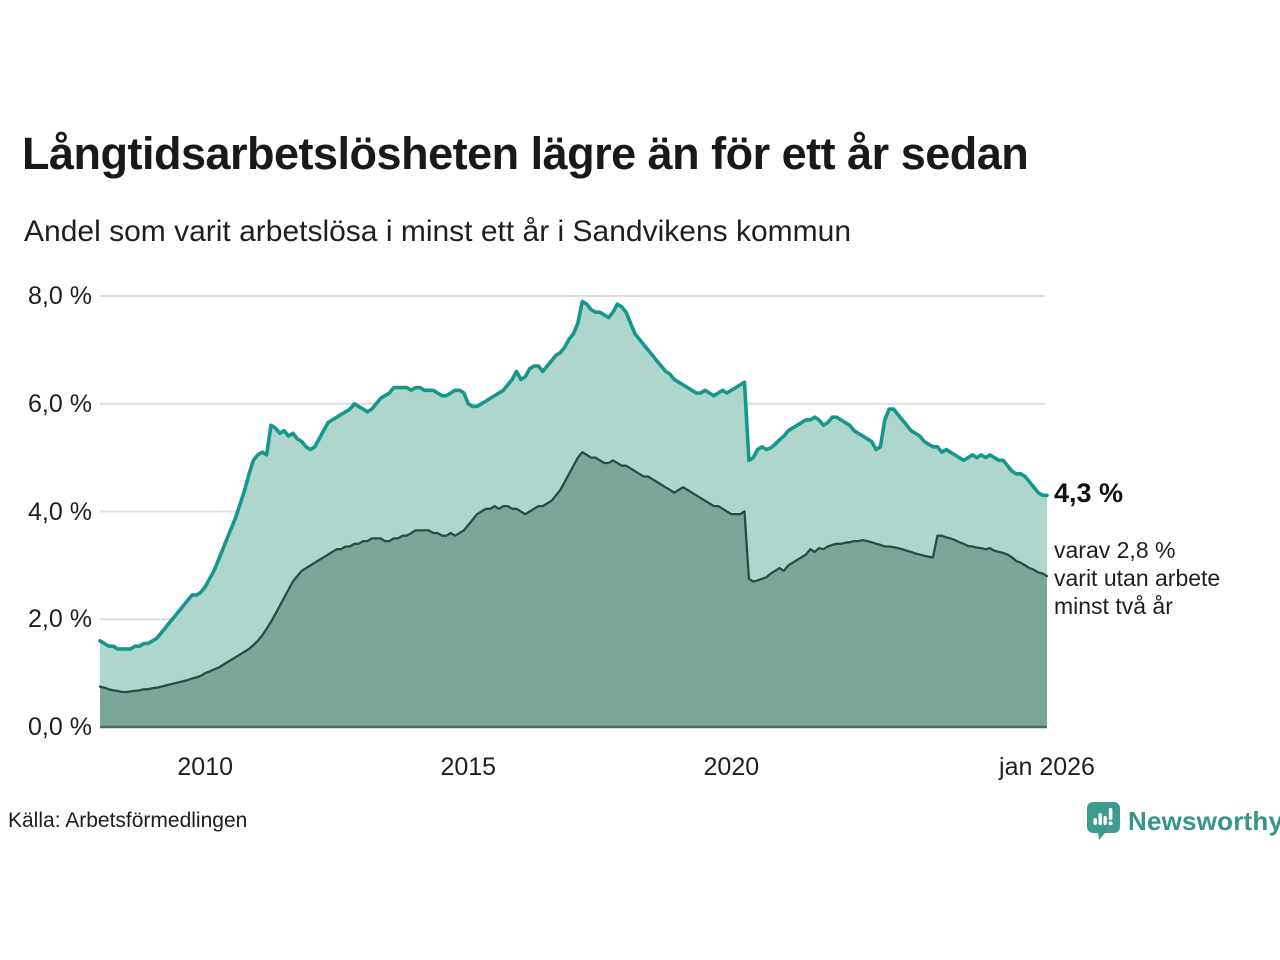 Image resolution: width=1280 pixels, height=960 pixels. I want to click on x-axis-tick-label: 2015, so click(468, 767).